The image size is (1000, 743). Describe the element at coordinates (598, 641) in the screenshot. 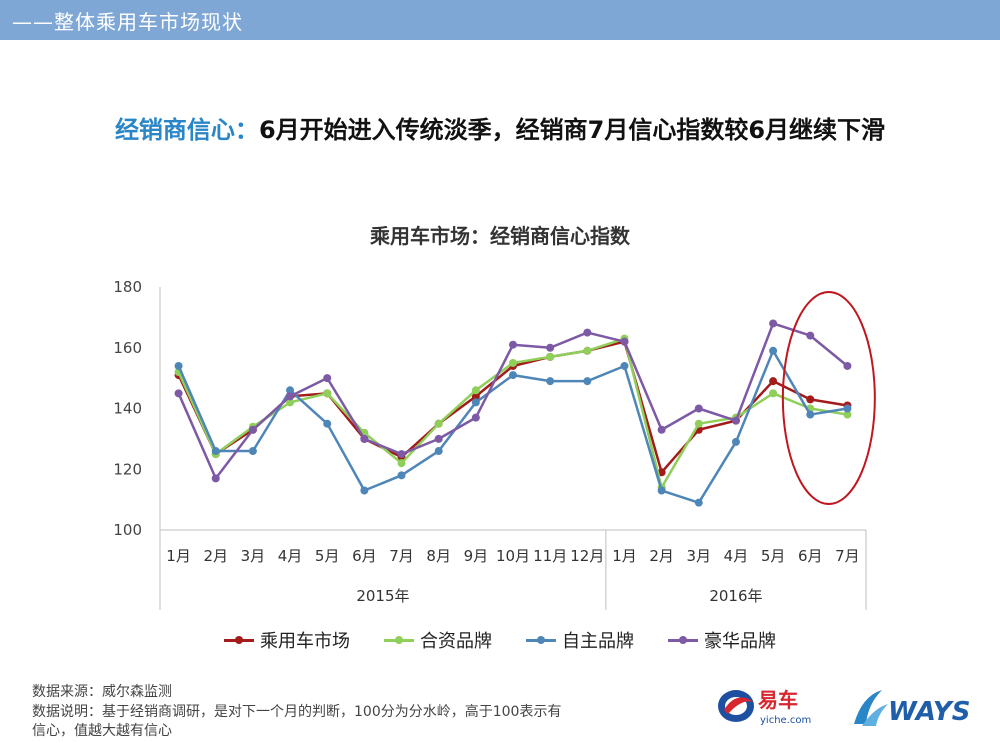

I see `legend-label: 自主品牌` at that location.